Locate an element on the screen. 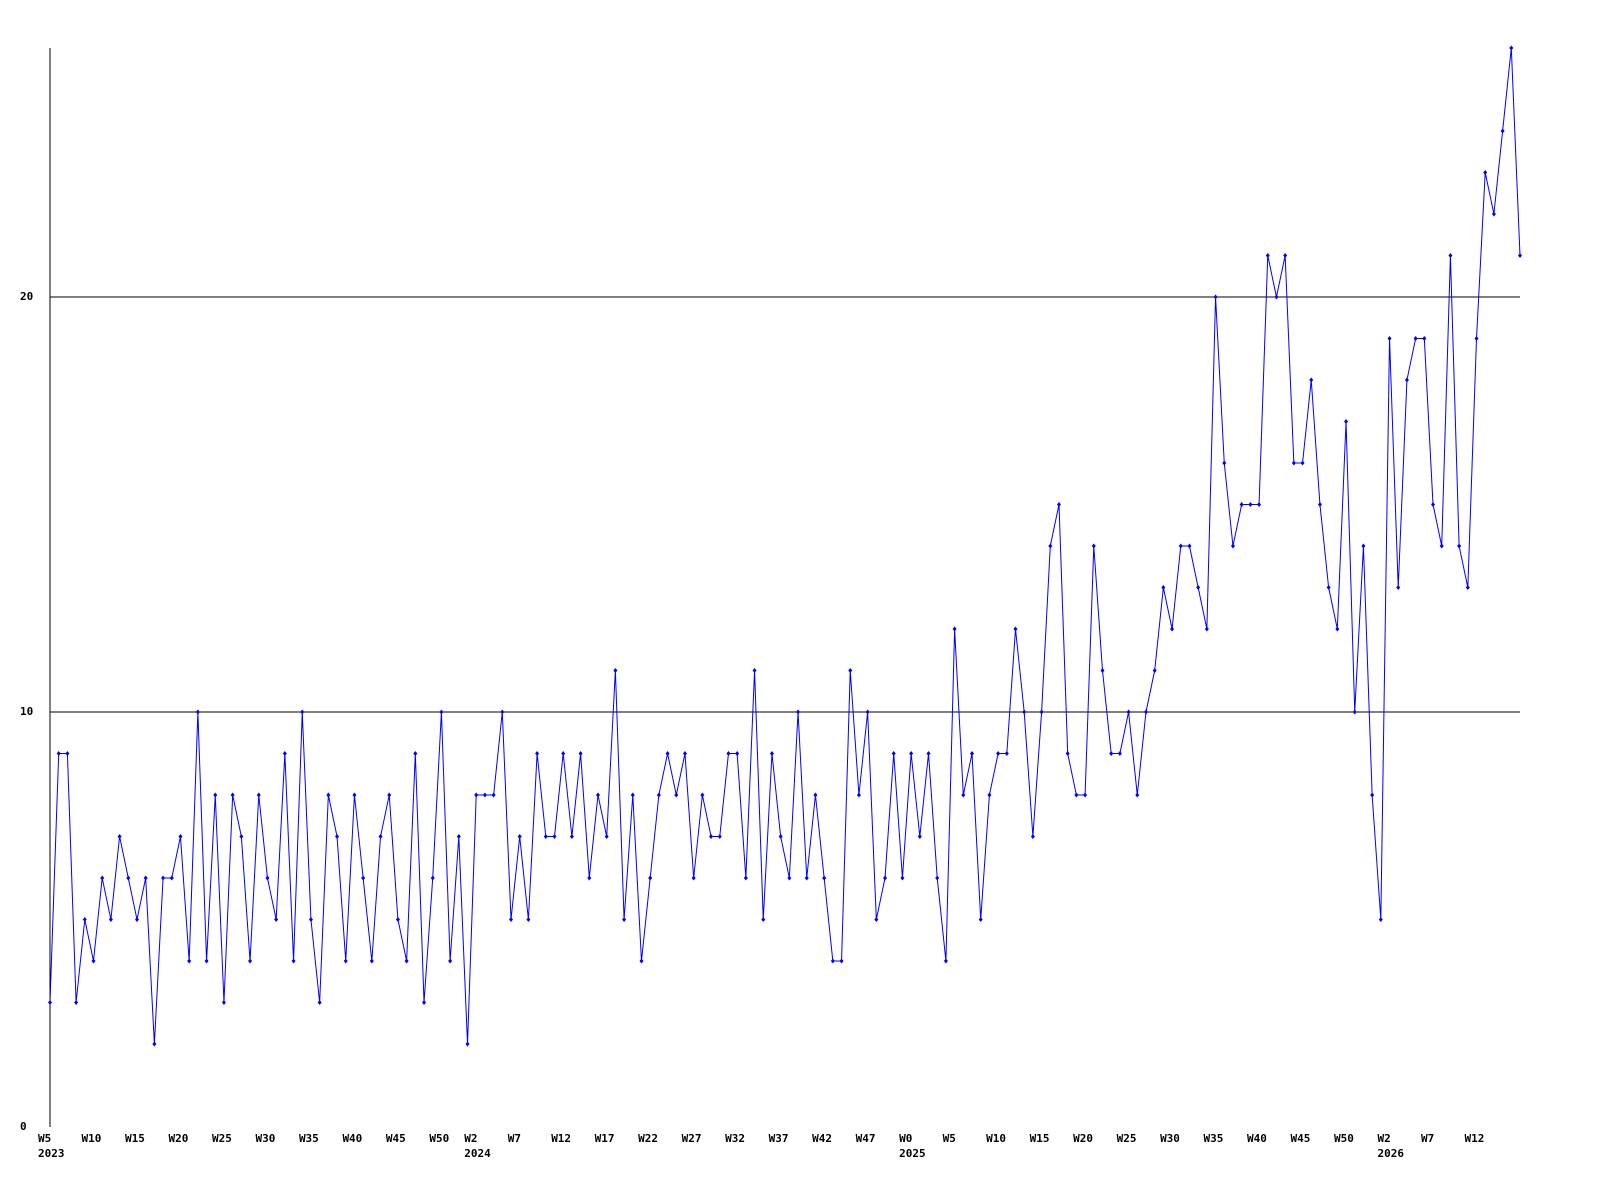 This screenshot has width=1600, height=1200. x-tick-label: W17 is located at coordinates (605, 1138).